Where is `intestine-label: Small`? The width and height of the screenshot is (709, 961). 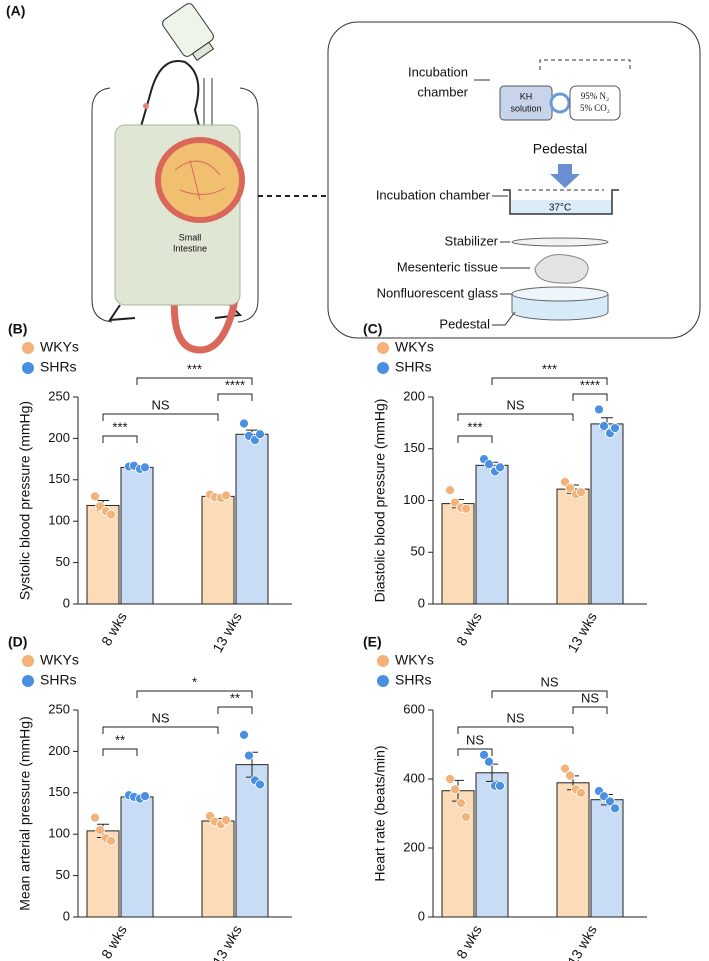
intestine-label: Small is located at coordinates (190, 237).